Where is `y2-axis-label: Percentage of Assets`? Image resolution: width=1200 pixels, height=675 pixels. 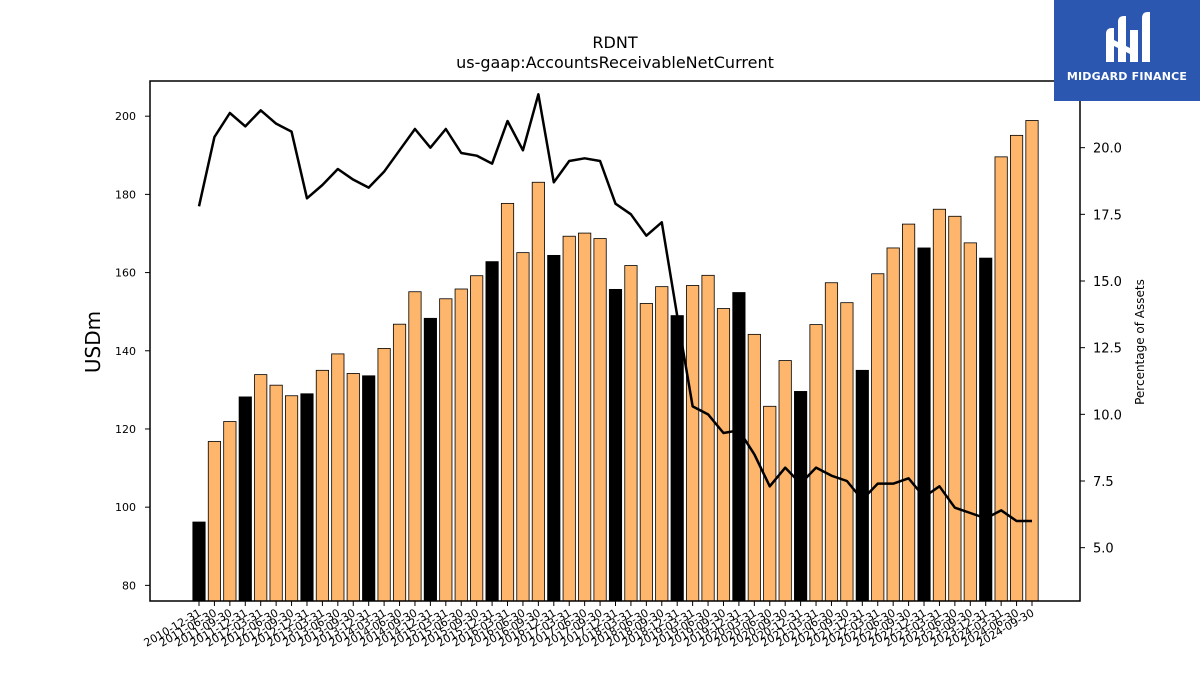 y2-axis-label: Percentage of Assets is located at coordinates (1140, 342).